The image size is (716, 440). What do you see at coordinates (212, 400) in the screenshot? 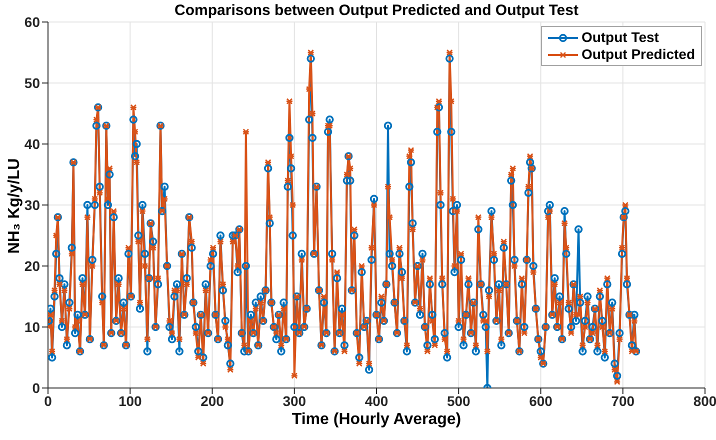
I see `x-tick-label: 200` at bounding box center [212, 400].